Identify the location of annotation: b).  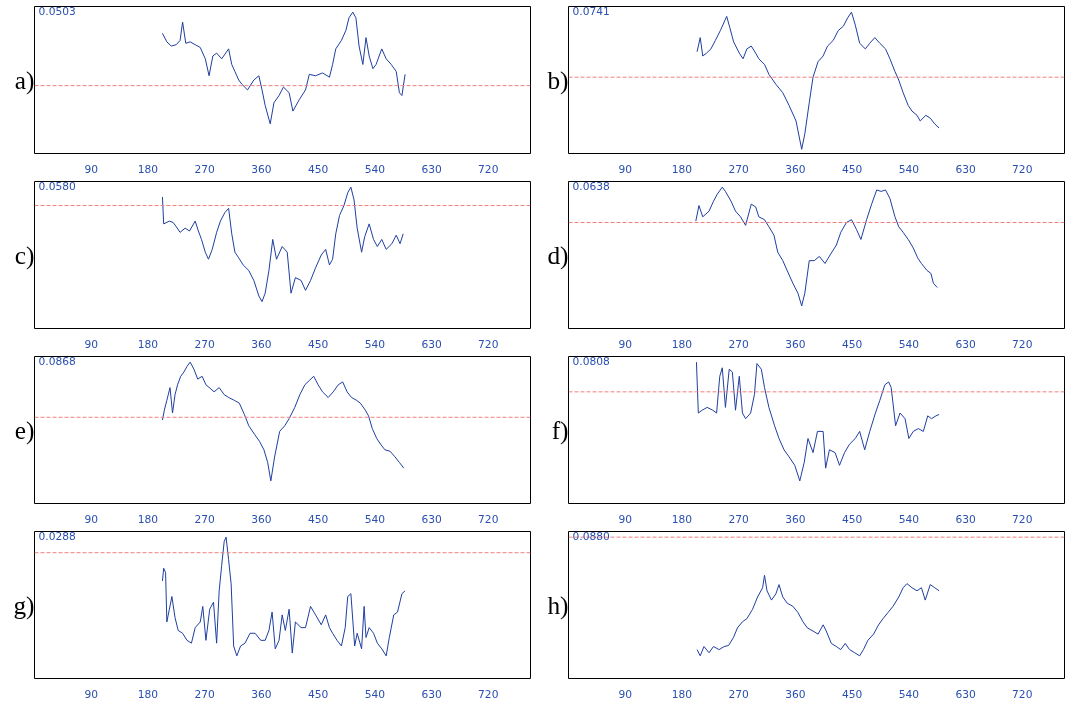
(558, 80).